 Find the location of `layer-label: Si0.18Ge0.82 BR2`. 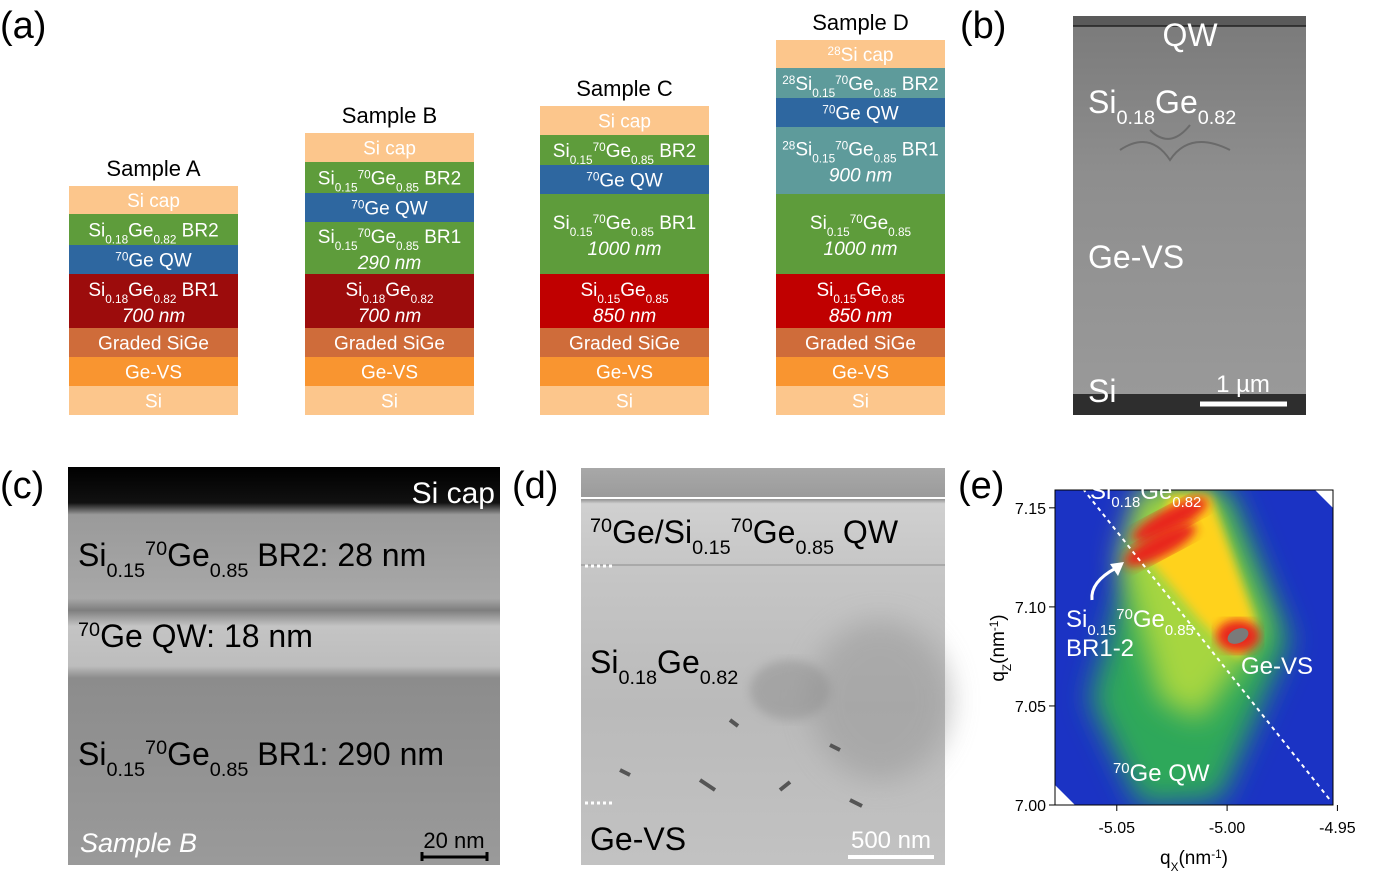

layer-label: Si0.18Ge0.82 BR2 is located at coordinates (153, 234).